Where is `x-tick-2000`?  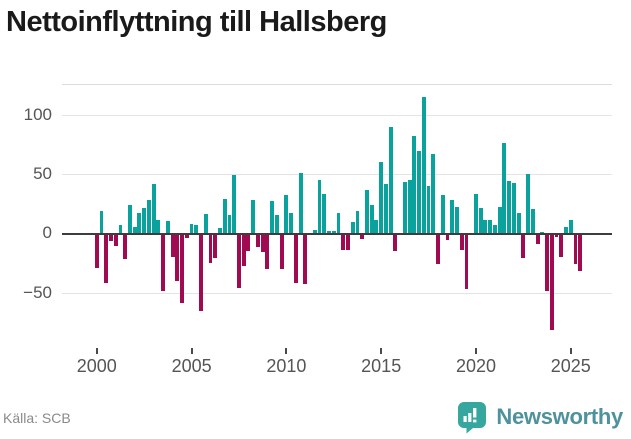 x-tick-2000 is located at coordinates (96, 351).